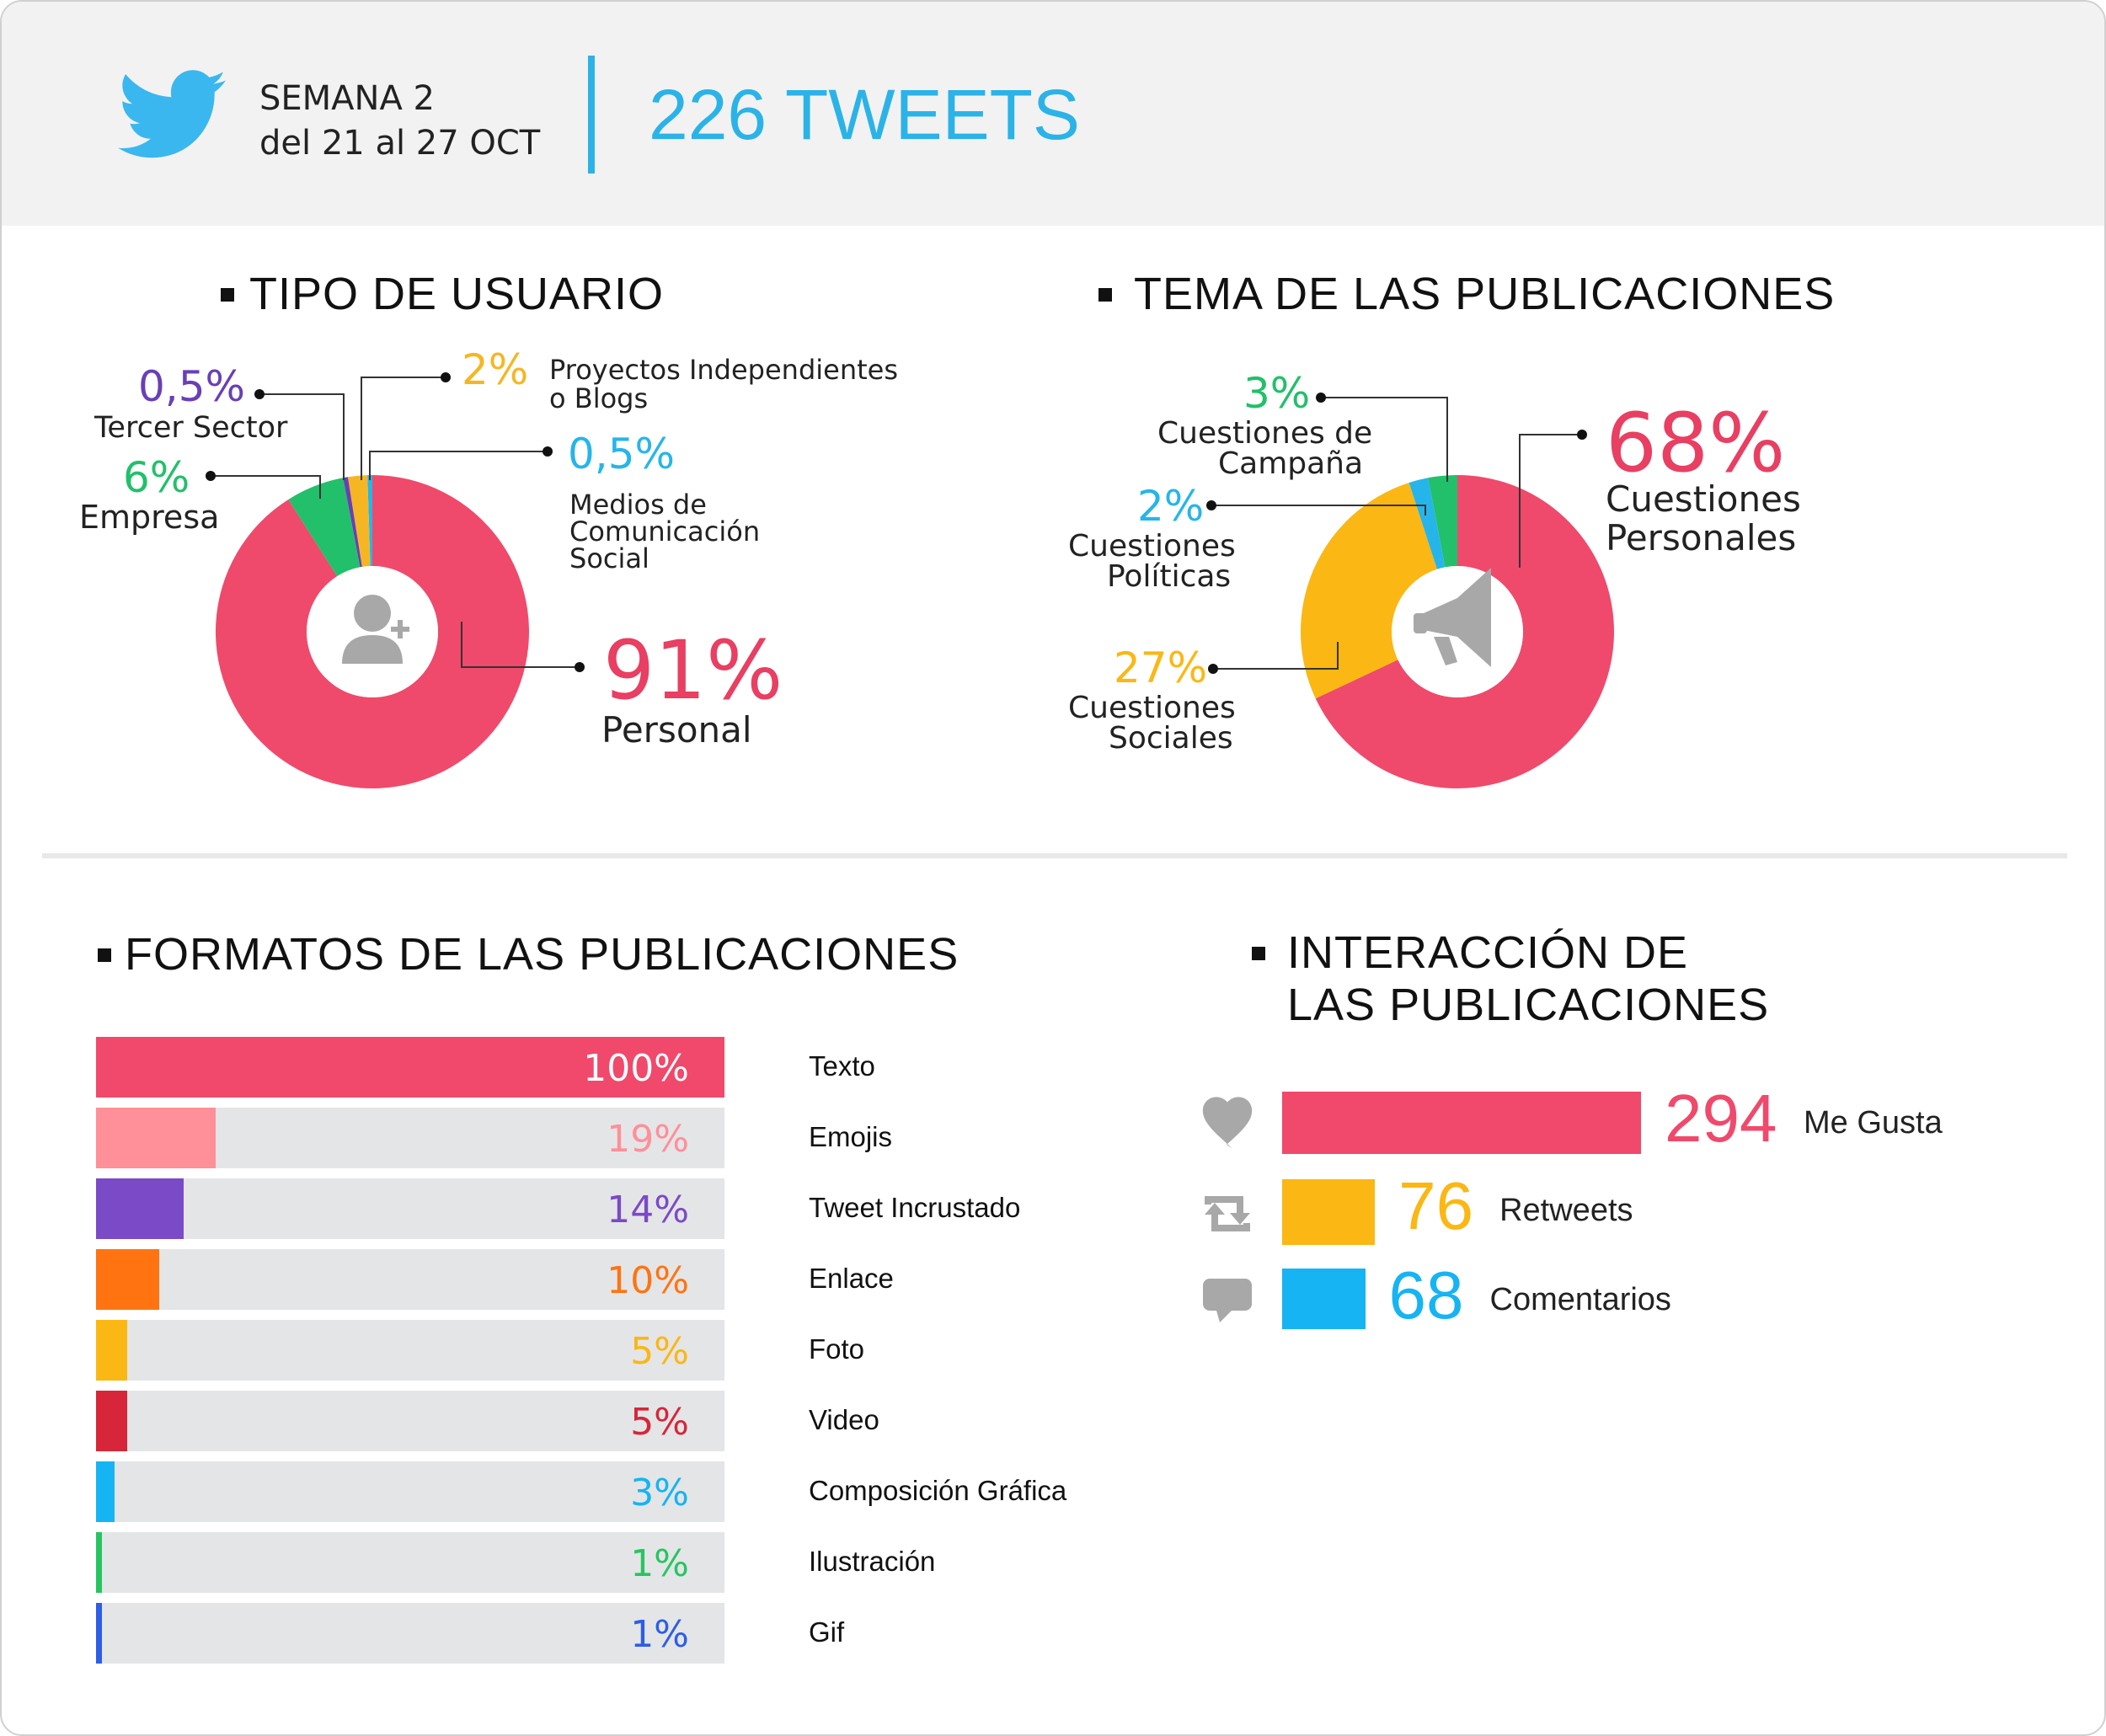 This screenshot has height=1736, width=2106. Describe the element at coordinates (1171, 506) in the screenshot. I see `slice-pct-politicas: 2%` at that location.